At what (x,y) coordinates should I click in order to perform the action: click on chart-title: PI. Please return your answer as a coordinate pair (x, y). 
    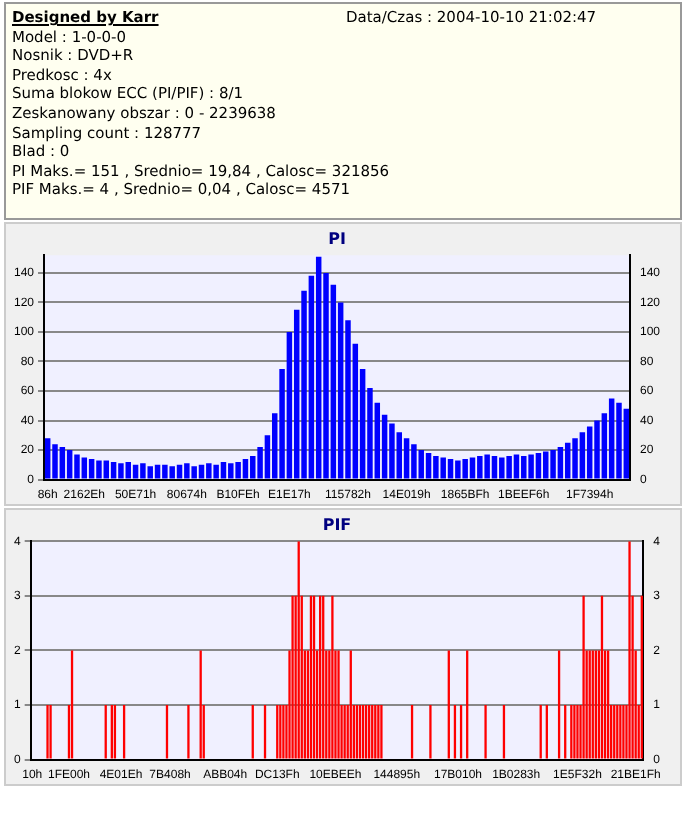
    Looking at the image, I should click on (337, 238).